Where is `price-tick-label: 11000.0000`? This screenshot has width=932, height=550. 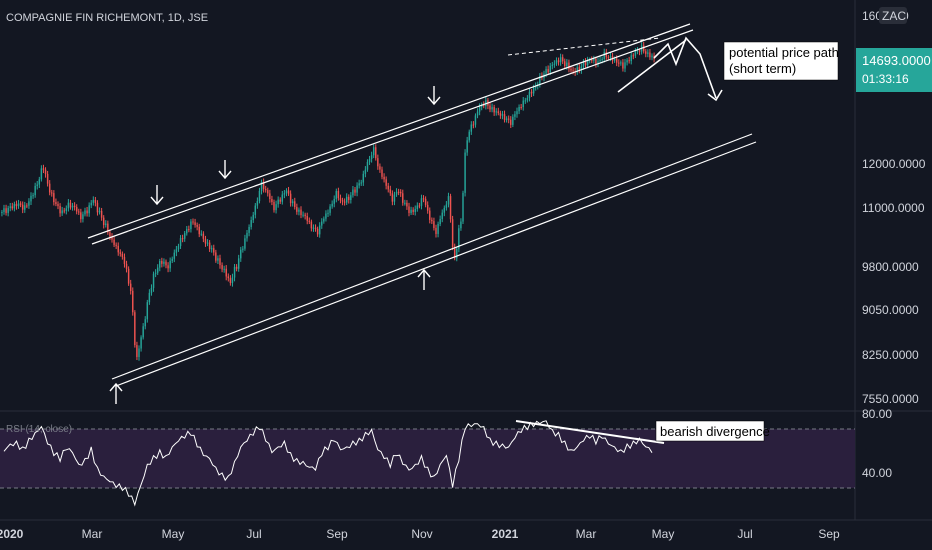 price-tick-label: 11000.0000 is located at coordinates (893, 208).